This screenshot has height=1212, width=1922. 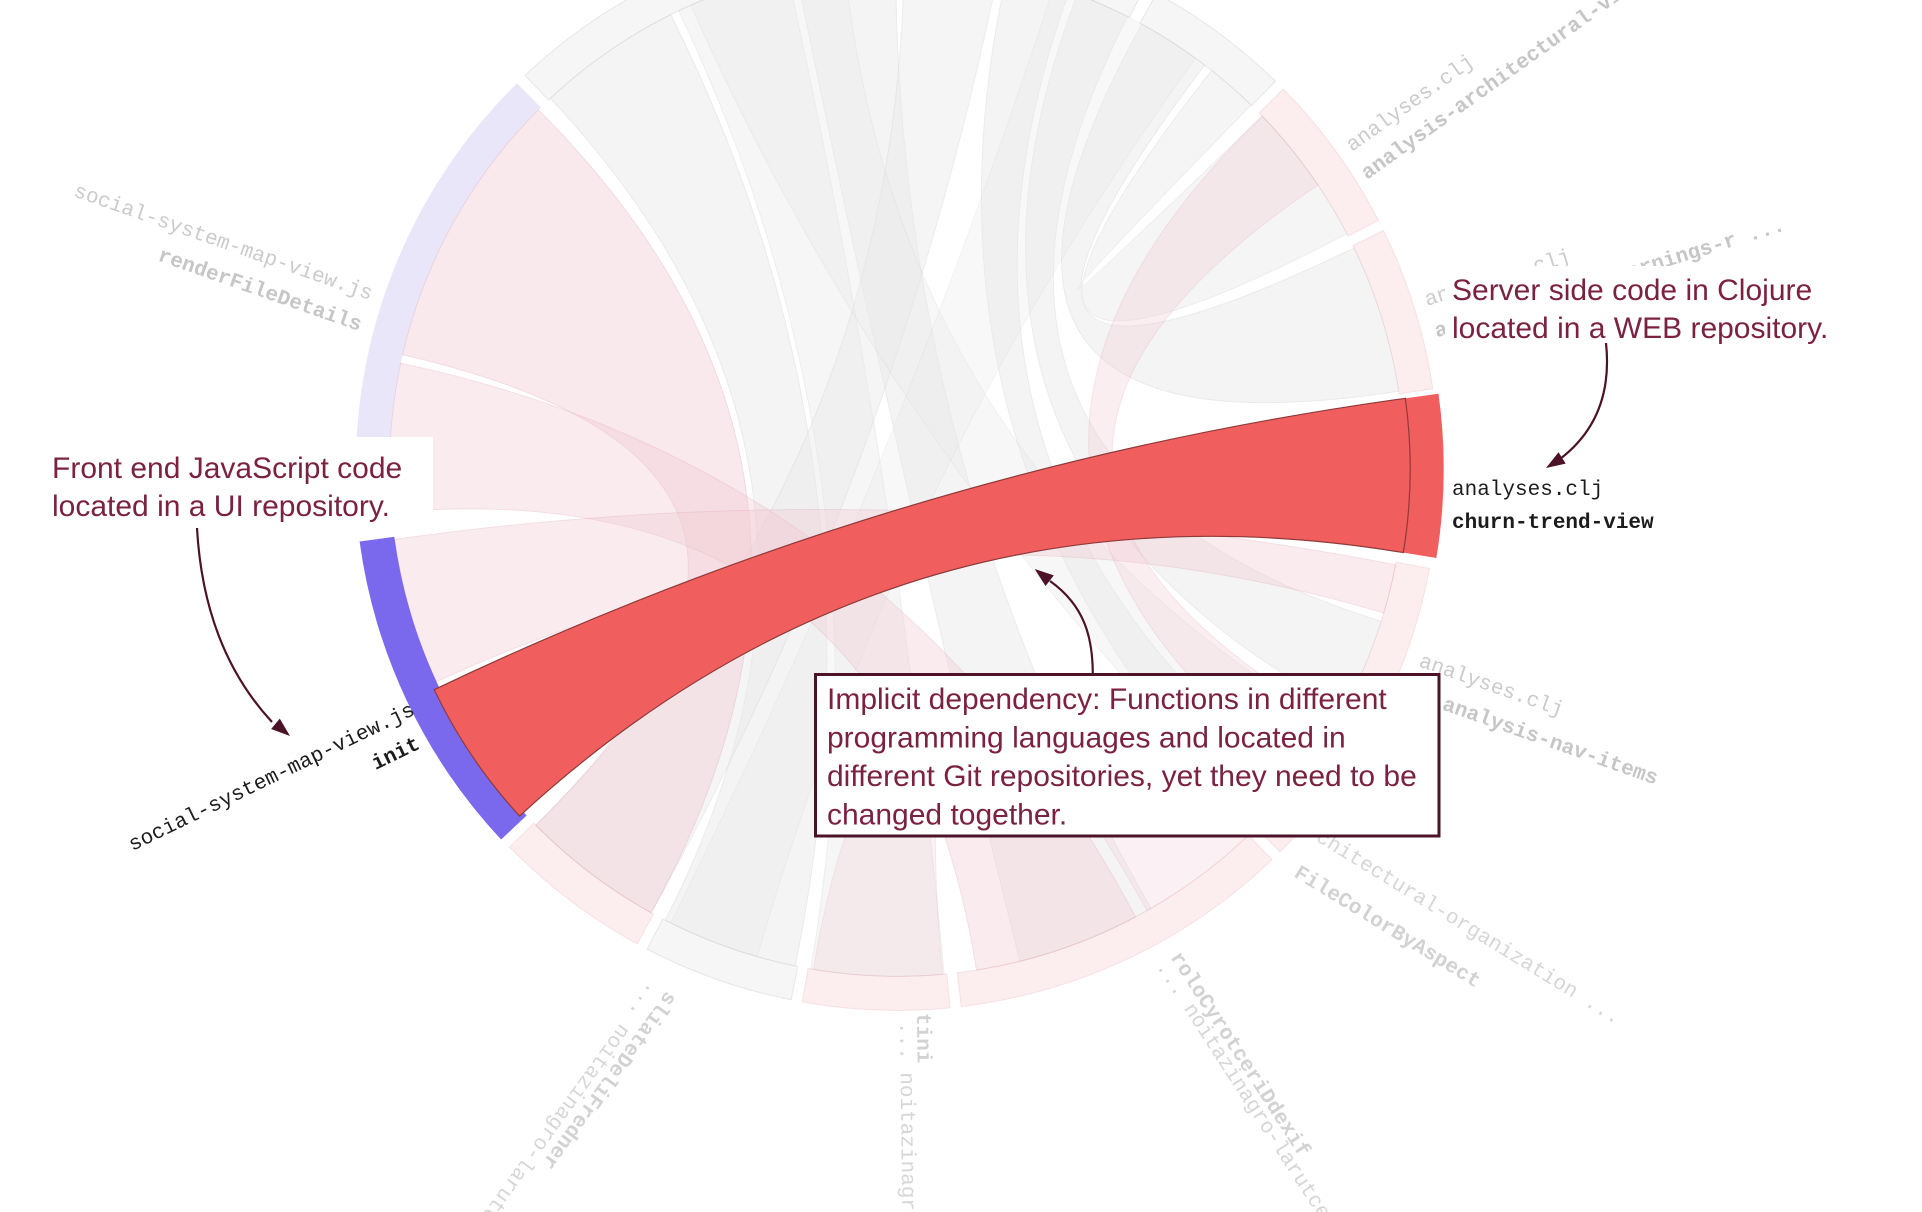 What do you see at coordinates (227, 468) in the screenshot?
I see `svg-text: Front end JavaScript code` at bounding box center [227, 468].